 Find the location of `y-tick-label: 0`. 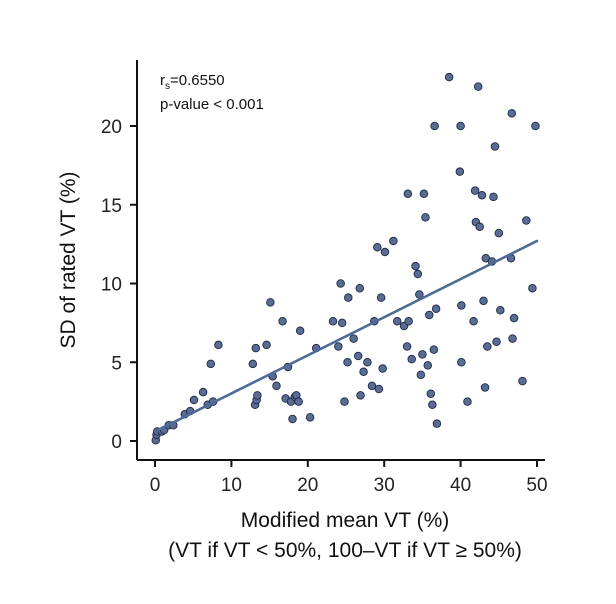

y-tick-label: 0 is located at coordinates (116, 442).